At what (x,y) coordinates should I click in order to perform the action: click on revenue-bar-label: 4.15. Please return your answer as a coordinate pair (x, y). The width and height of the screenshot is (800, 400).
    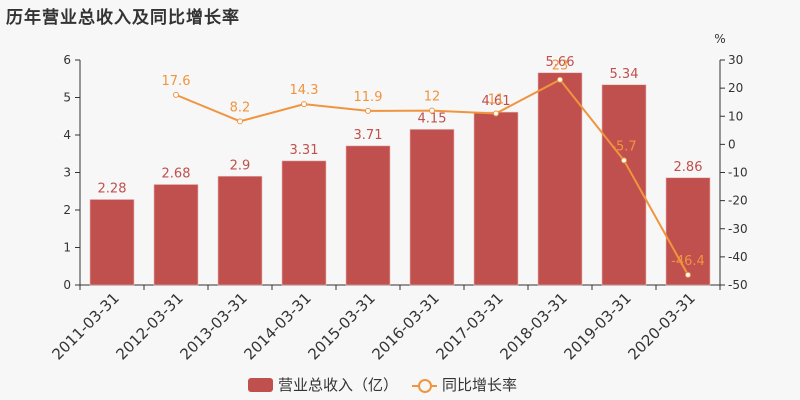
    Looking at the image, I should click on (432, 118).